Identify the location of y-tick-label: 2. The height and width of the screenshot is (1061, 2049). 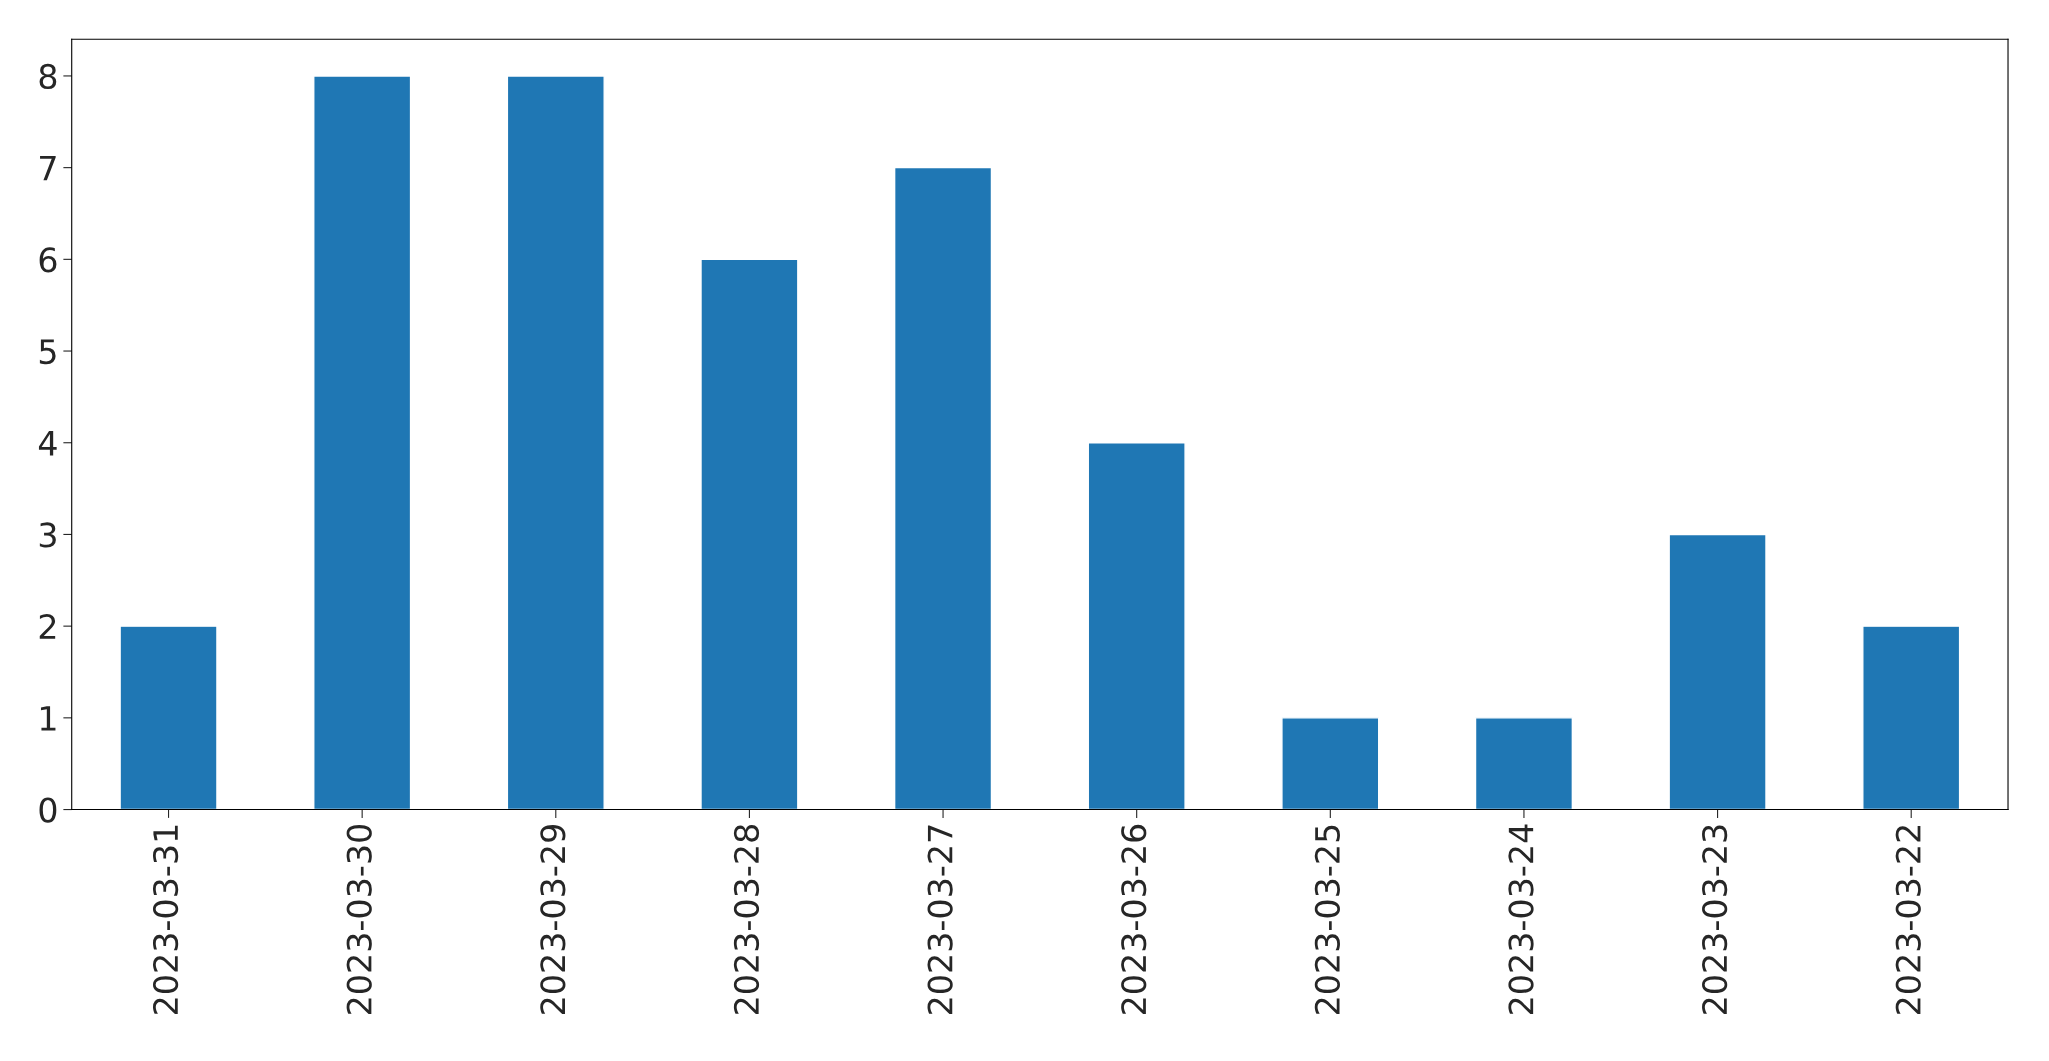
(47, 626).